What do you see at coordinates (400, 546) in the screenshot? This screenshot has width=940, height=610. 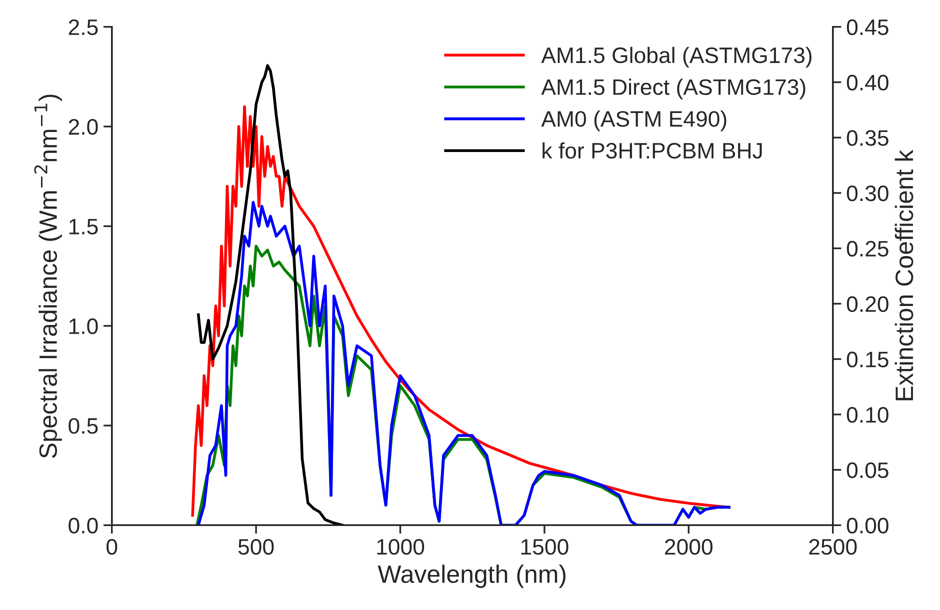 I see `x-tick-label: 1000` at bounding box center [400, 546].